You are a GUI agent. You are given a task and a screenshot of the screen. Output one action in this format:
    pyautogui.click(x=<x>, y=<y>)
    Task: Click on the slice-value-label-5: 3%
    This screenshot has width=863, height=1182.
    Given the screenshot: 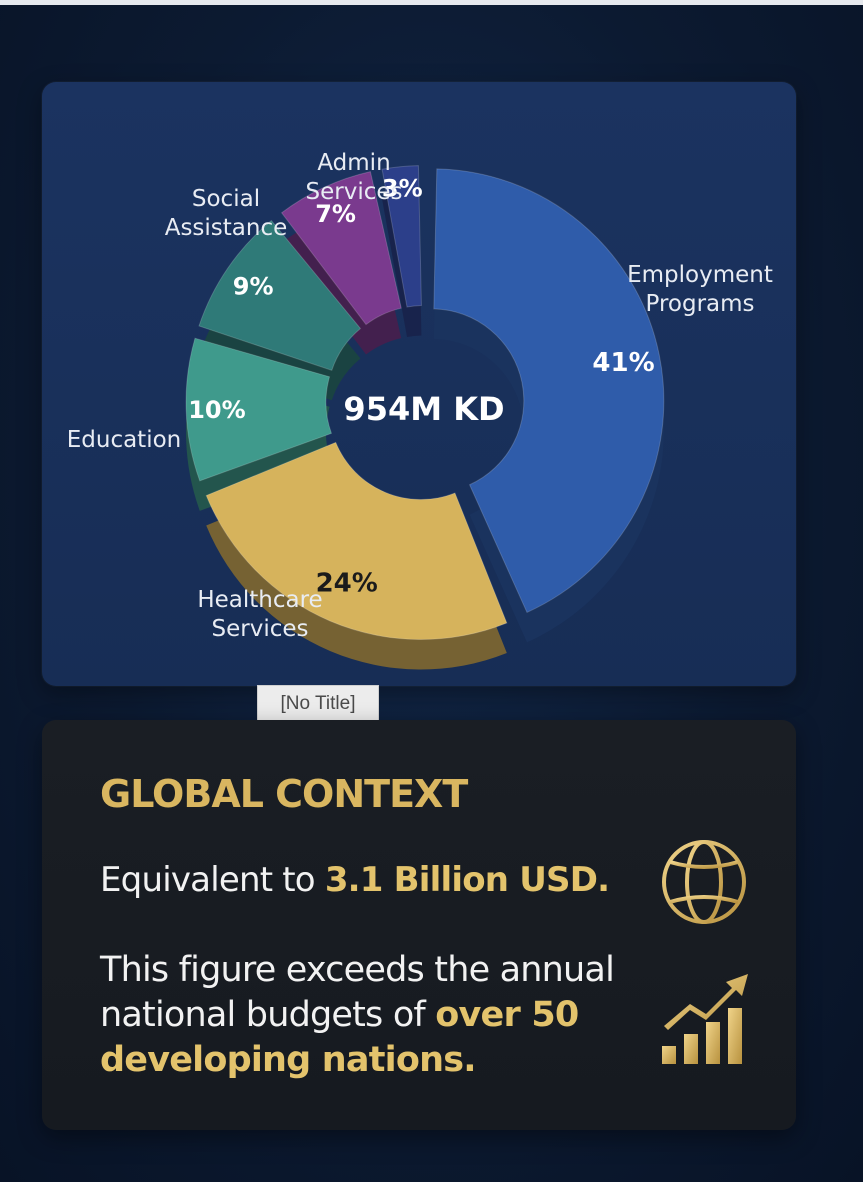 What is the action you would take?
    pyautogui.click(x=402, y=189)
    